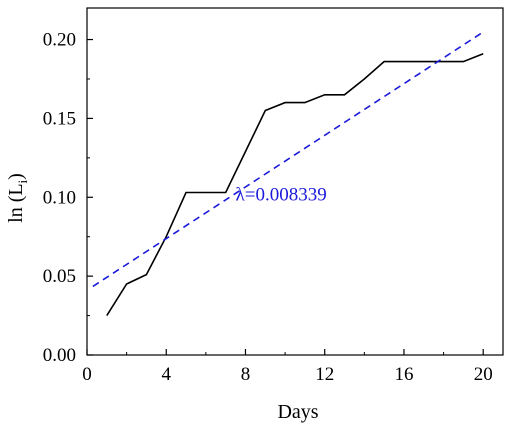 This screenshot has width=512, height=427. What do you see at coordinates (297, 412) in the screenshot?
I see `x-axis-label: Days` at bounding box center [297, 412].